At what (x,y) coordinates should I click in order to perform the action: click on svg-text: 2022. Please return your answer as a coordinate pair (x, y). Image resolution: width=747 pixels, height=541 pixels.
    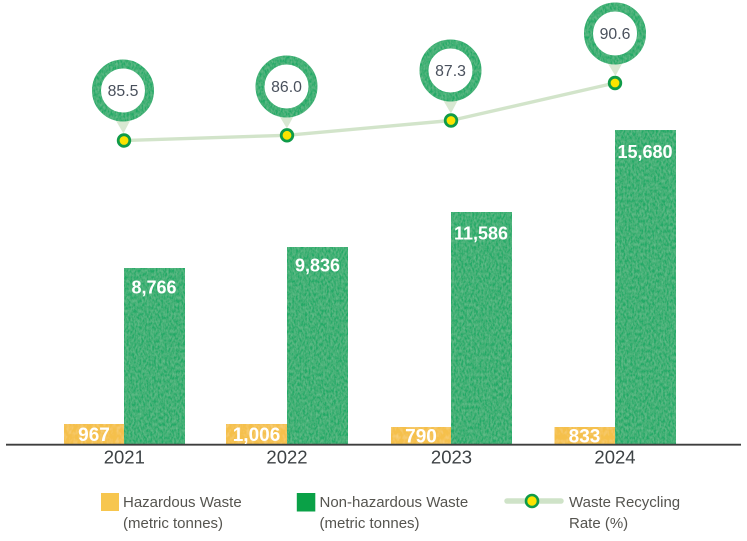
    Looking at the image, I should click on (286, 456).